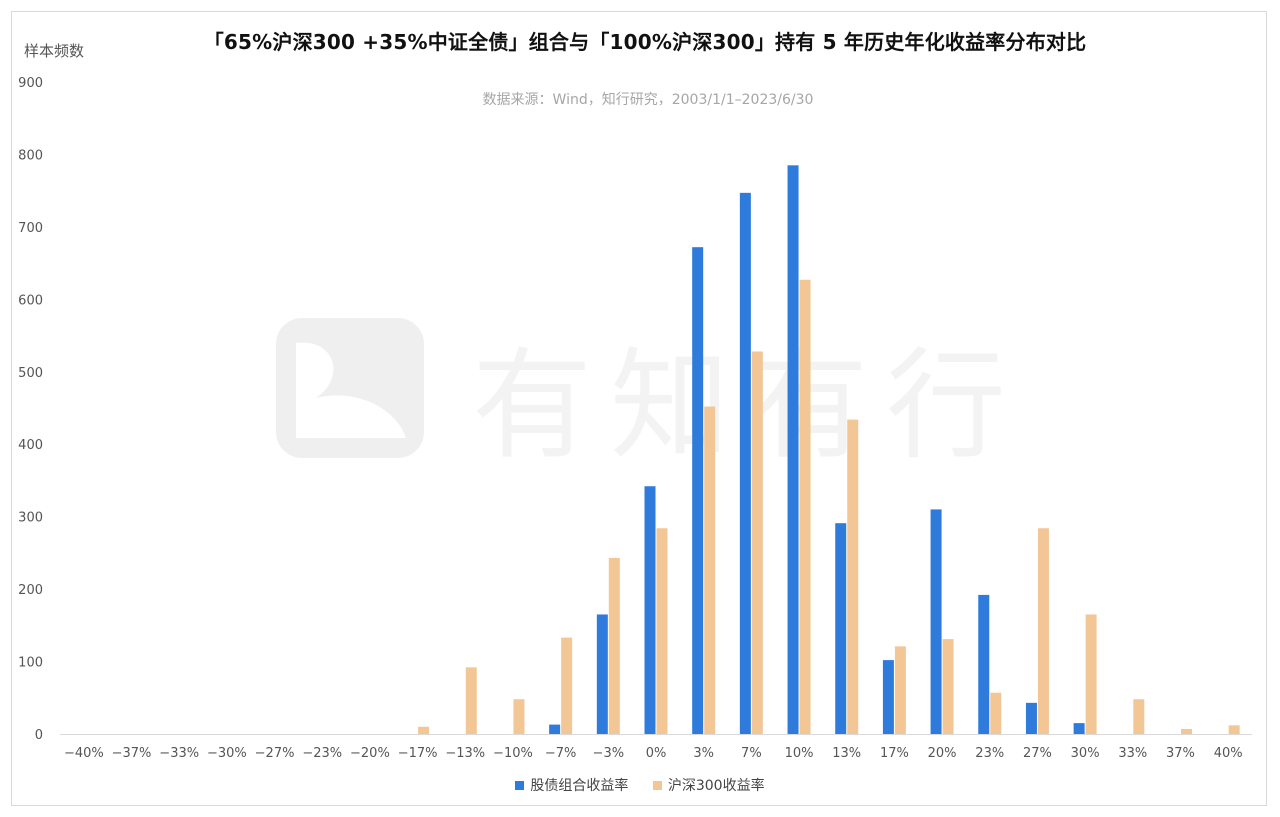 This screenshot has height=817, width=1280. I want to click on legend-item-csi300: 沪深300收益率, so click(708, 785).